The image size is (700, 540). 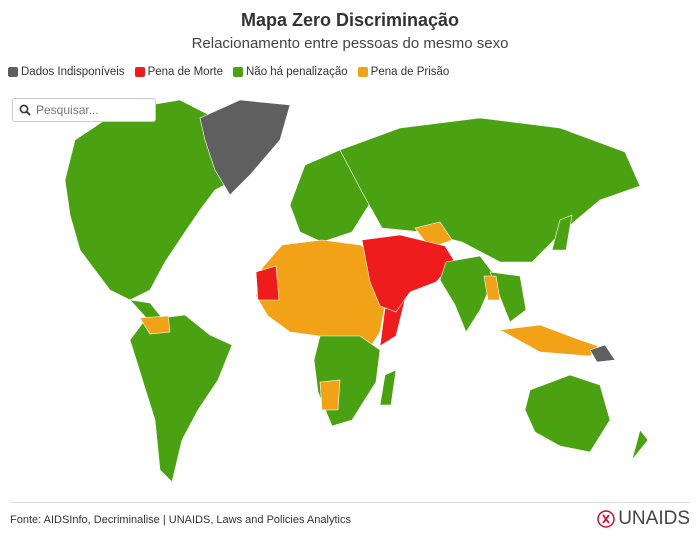 What do you see at coordinates (408, 273) in the screenshot?
I see `middle-east` at bounding box center [408, 273].